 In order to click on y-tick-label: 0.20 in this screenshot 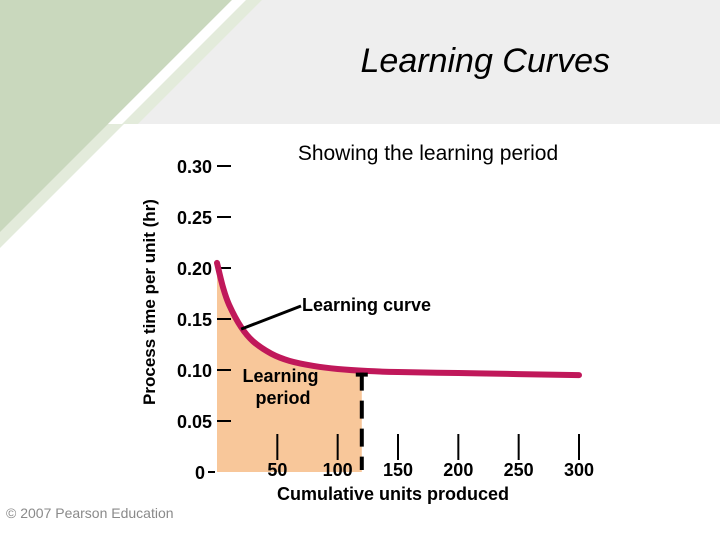, I will do `click(194, 269)`.